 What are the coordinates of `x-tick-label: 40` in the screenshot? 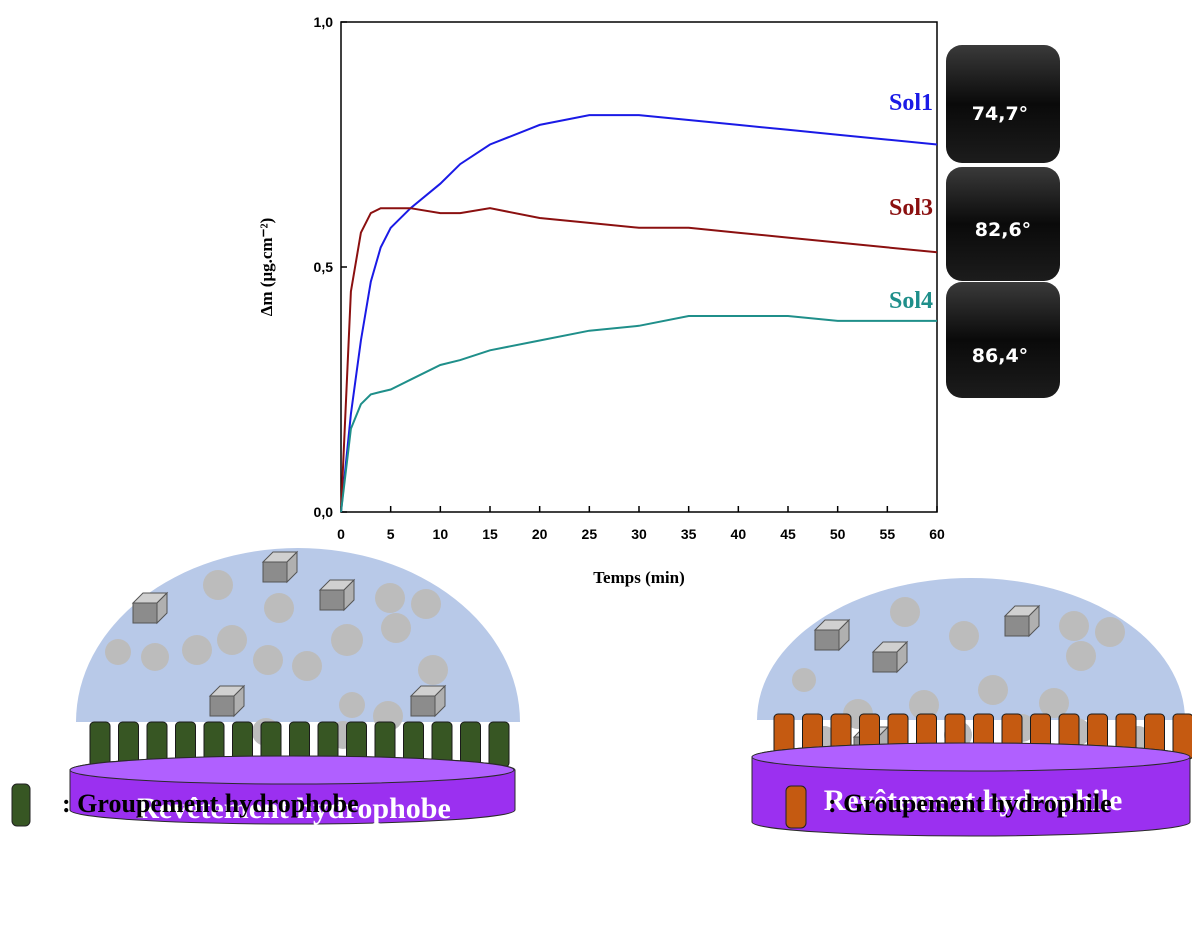 It's located at (739, 534).